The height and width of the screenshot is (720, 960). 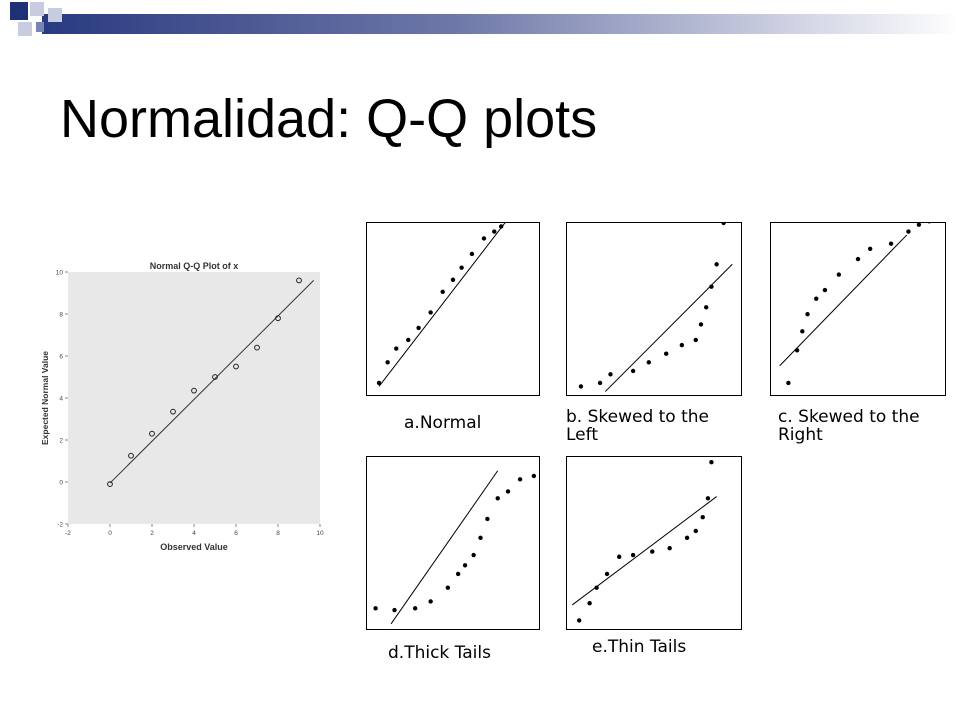 What do you see at coordinates (45, 398) in the screenshot?
I see `y-axis-label: Expected Normal Value` at bounding box center [45, 398].